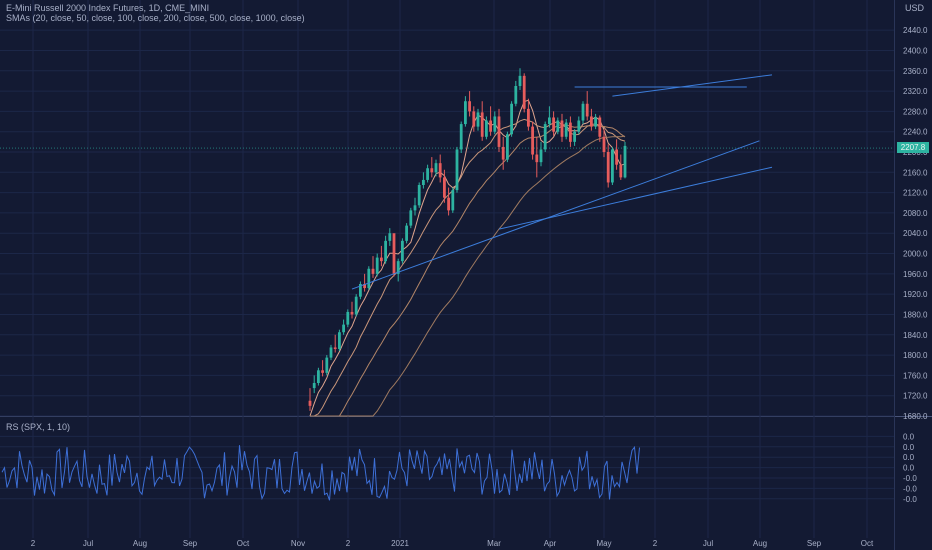 This screenshot has height=550, width=932. I want to click on y-tick-label: 2120.0, so click(915, 193).